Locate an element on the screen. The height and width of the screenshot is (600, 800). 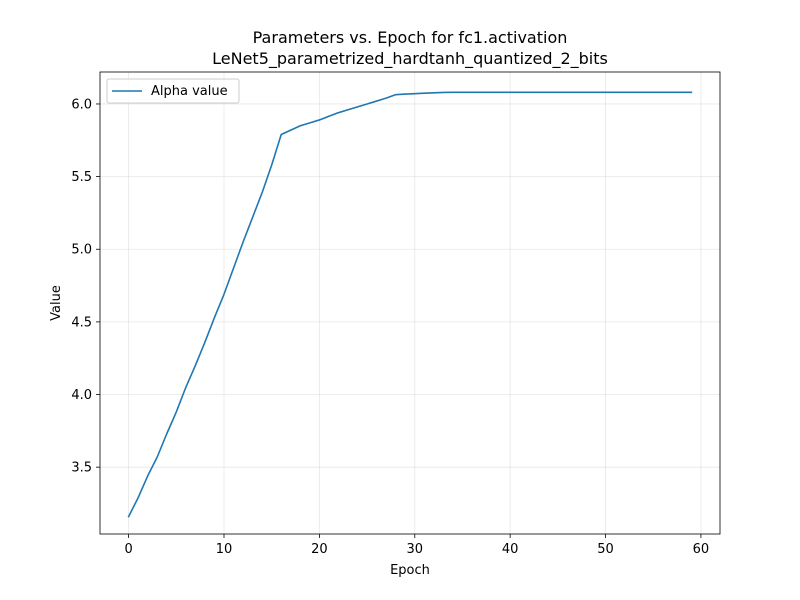
legend-box is located at coordinates (173, 91).